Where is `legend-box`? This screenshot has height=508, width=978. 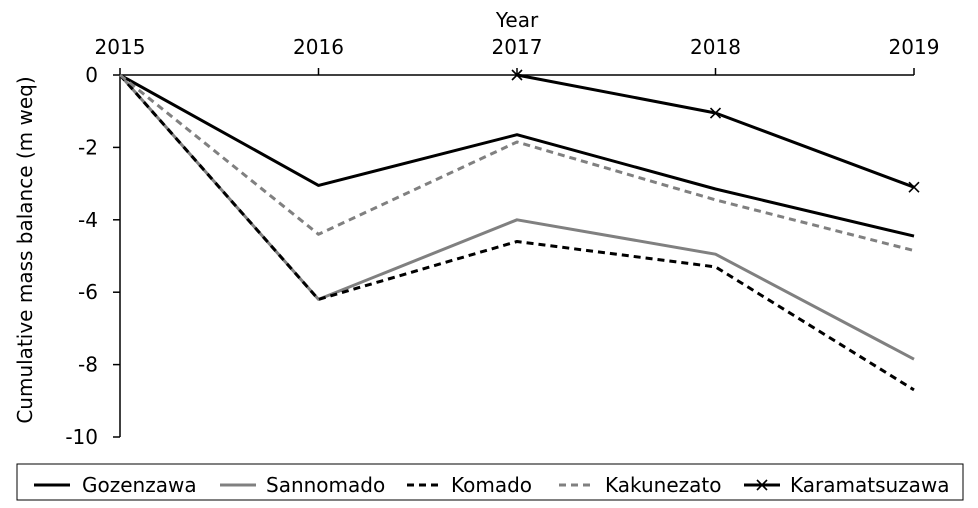 legend-box is located at coordinates (490, 482).